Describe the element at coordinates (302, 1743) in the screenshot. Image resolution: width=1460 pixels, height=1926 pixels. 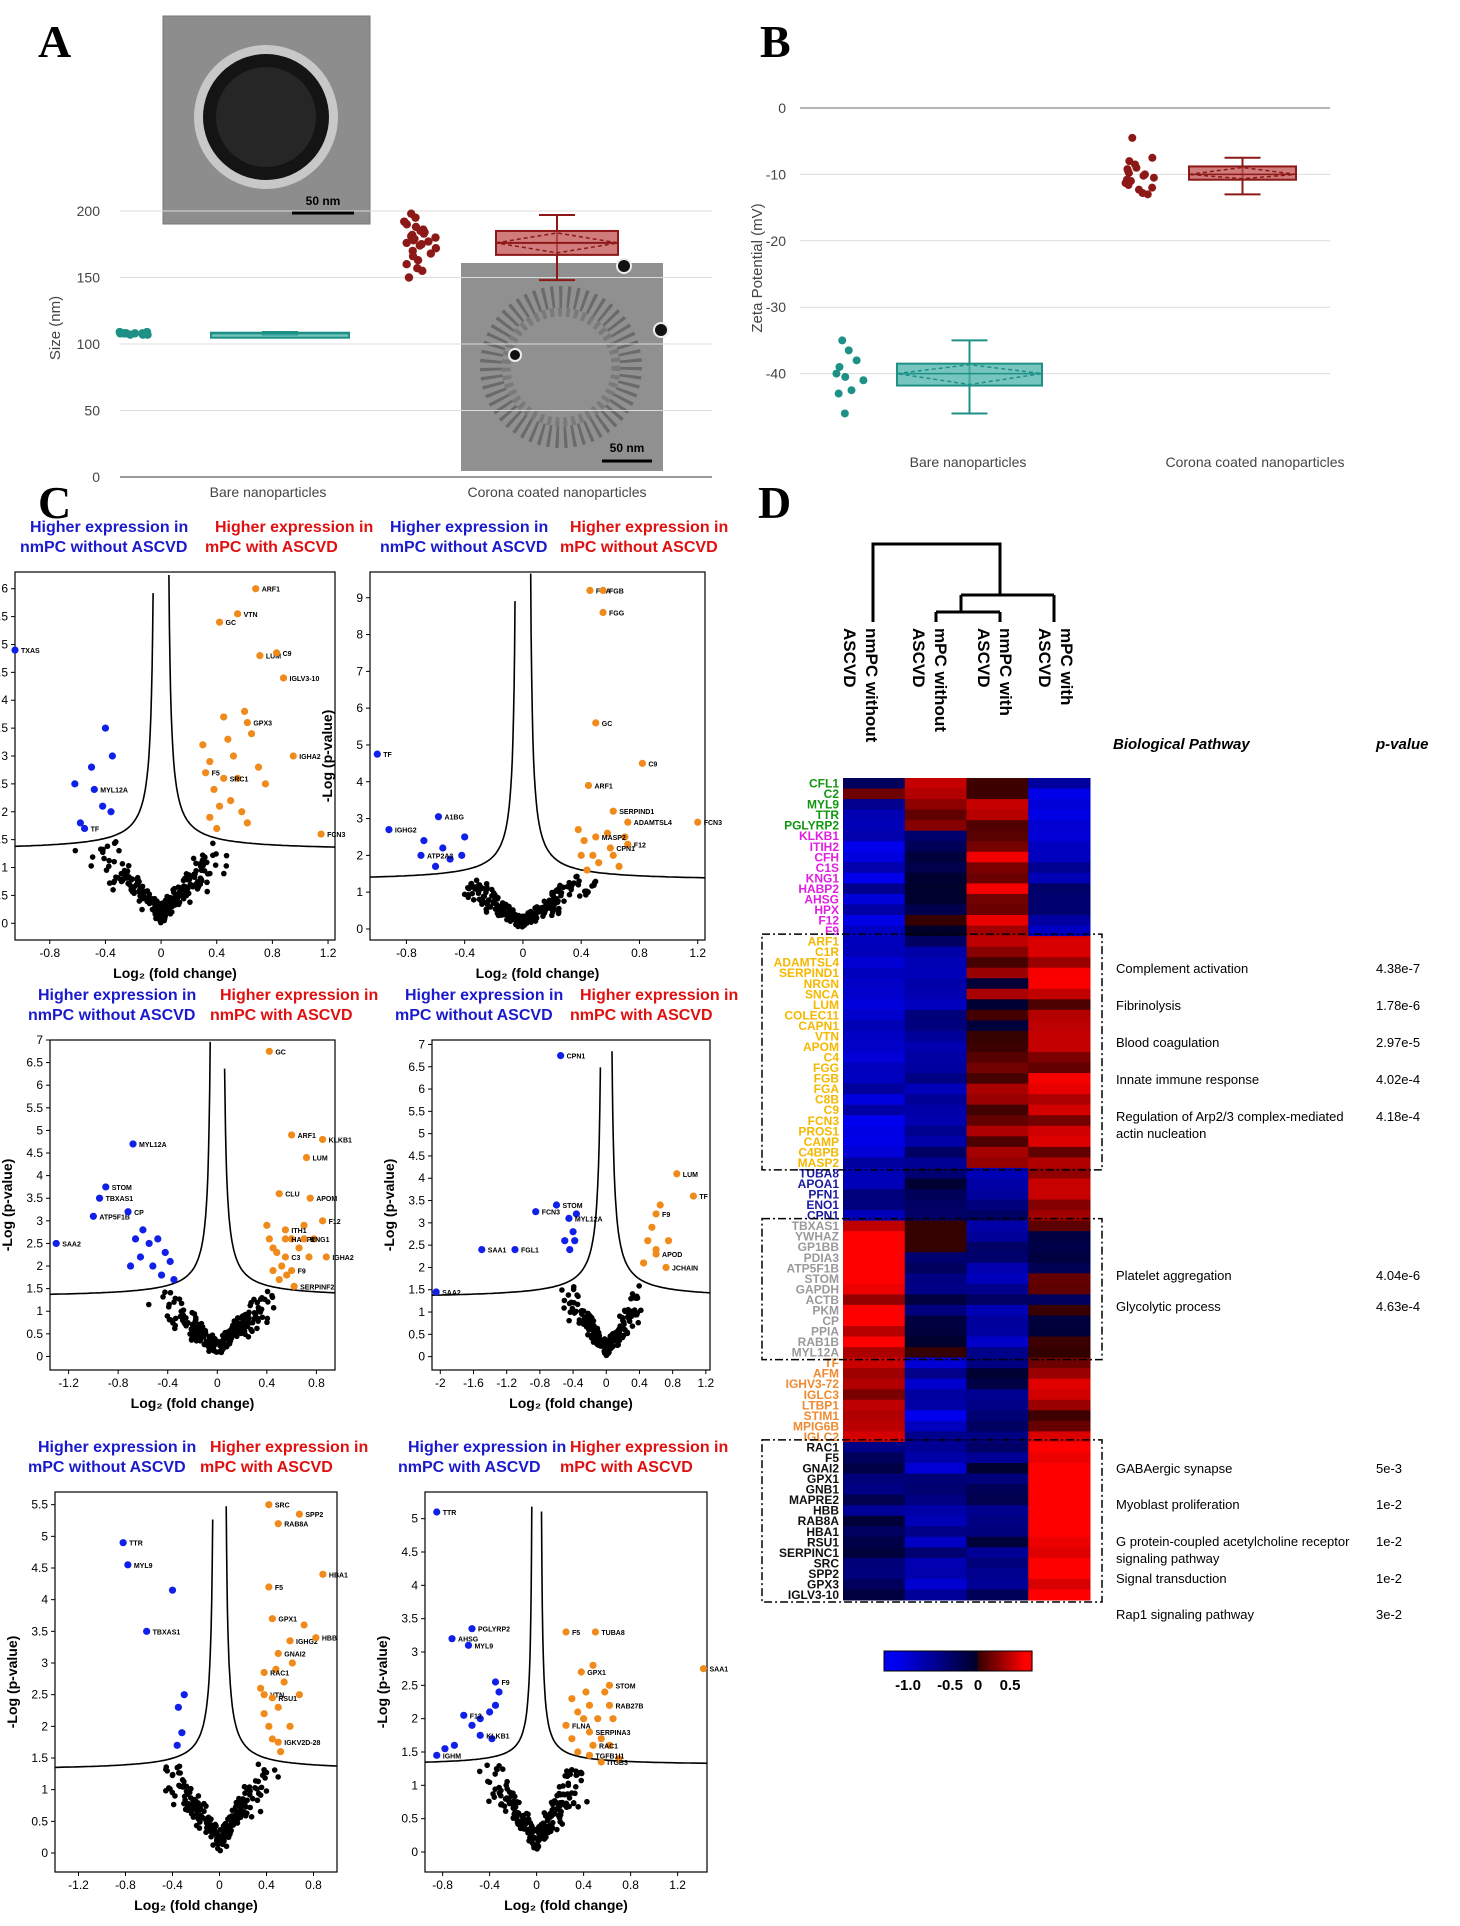
I see `volcano-gene-label: IGKV2D-28` at that location.